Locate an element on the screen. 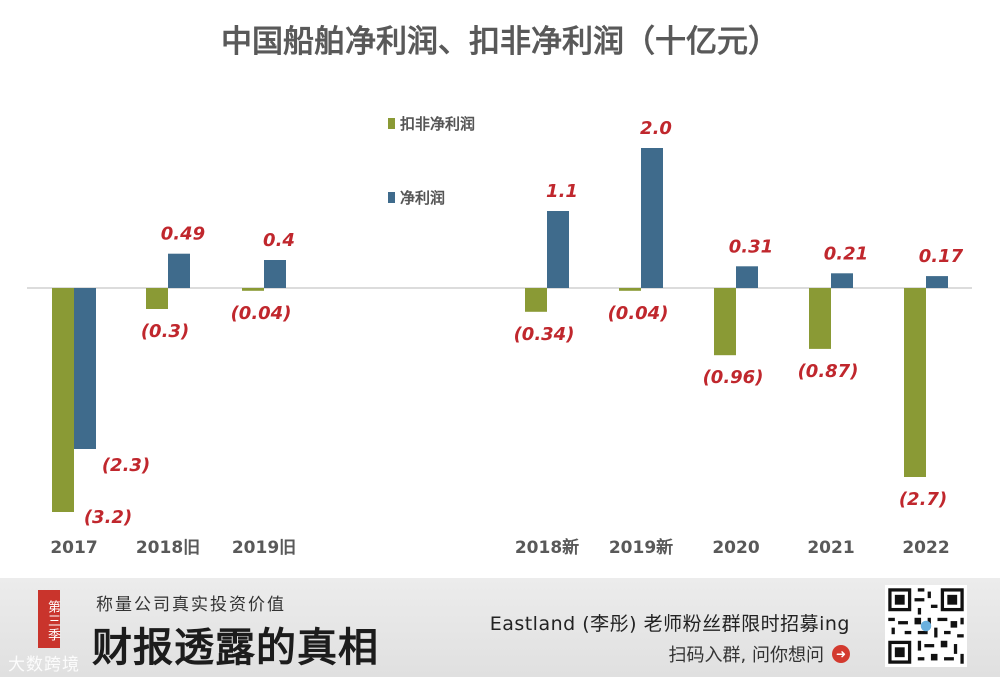  promo-text: Eastland (李彤) 老师粉丝群限时招募ing is located at coordinates (669, 624).